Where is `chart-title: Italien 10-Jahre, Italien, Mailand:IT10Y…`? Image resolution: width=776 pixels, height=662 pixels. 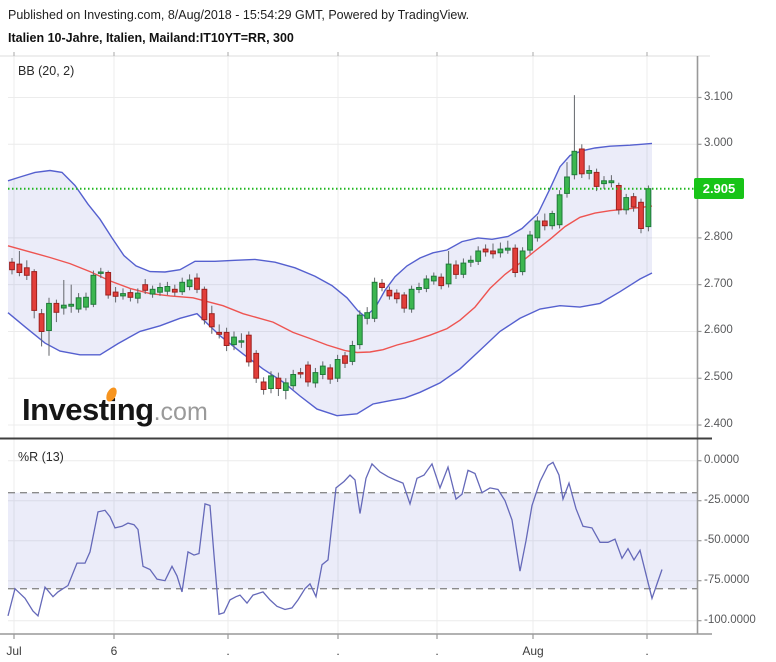 chart-title: Italien 10-Jahre, Italien, Mailand:IT10Y… is located at coordinates (151, 38).